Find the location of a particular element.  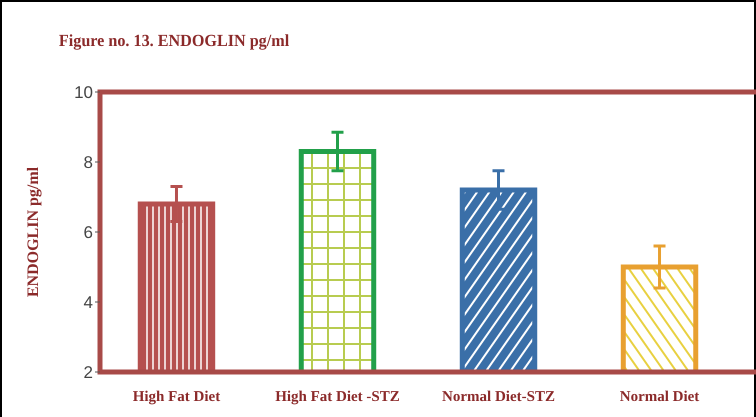

y-tick-label: 10 is located at coordinates (83, 92).